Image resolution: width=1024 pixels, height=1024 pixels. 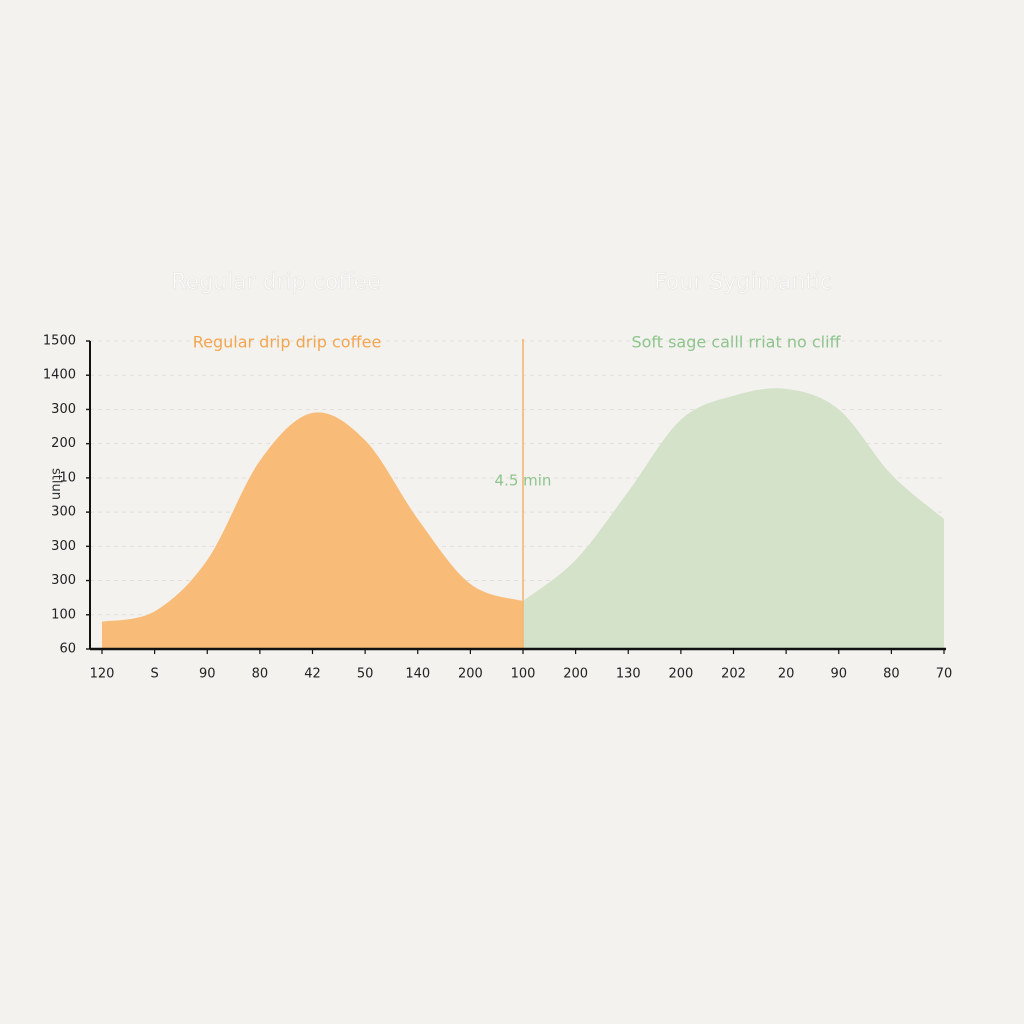 What do you see at coordinates (59, 341) in the screenshot?
I see `y-tick-label: 1500` at bounding box center [59, 341].